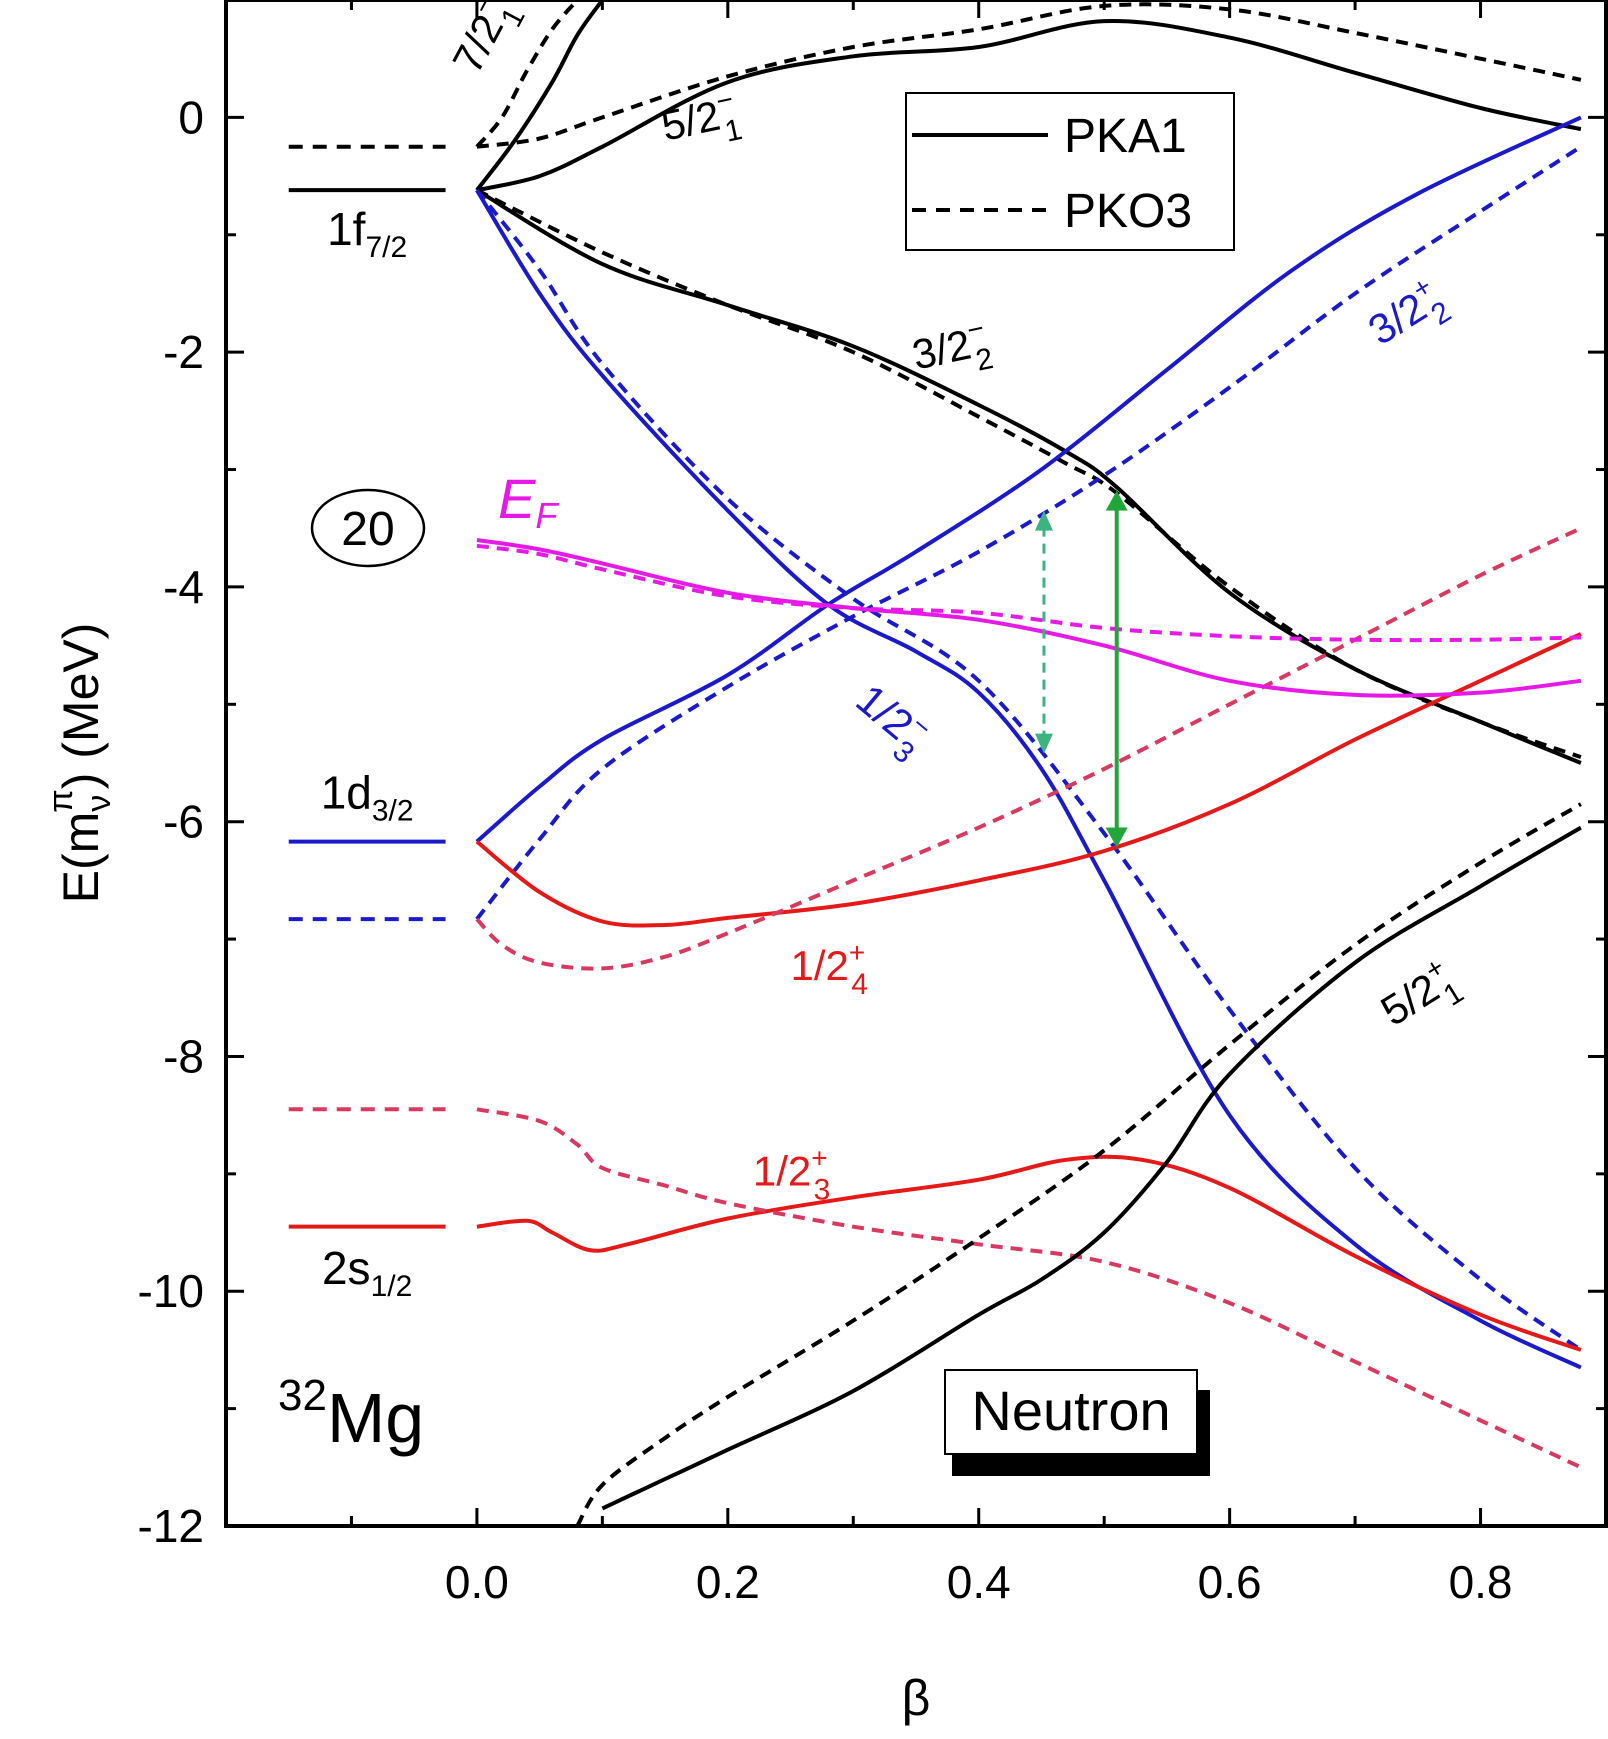  What do you see at coordinates (183, 822) in the screenshot?
I see `y-tick-label: -6` at bounding box center [183, 822].